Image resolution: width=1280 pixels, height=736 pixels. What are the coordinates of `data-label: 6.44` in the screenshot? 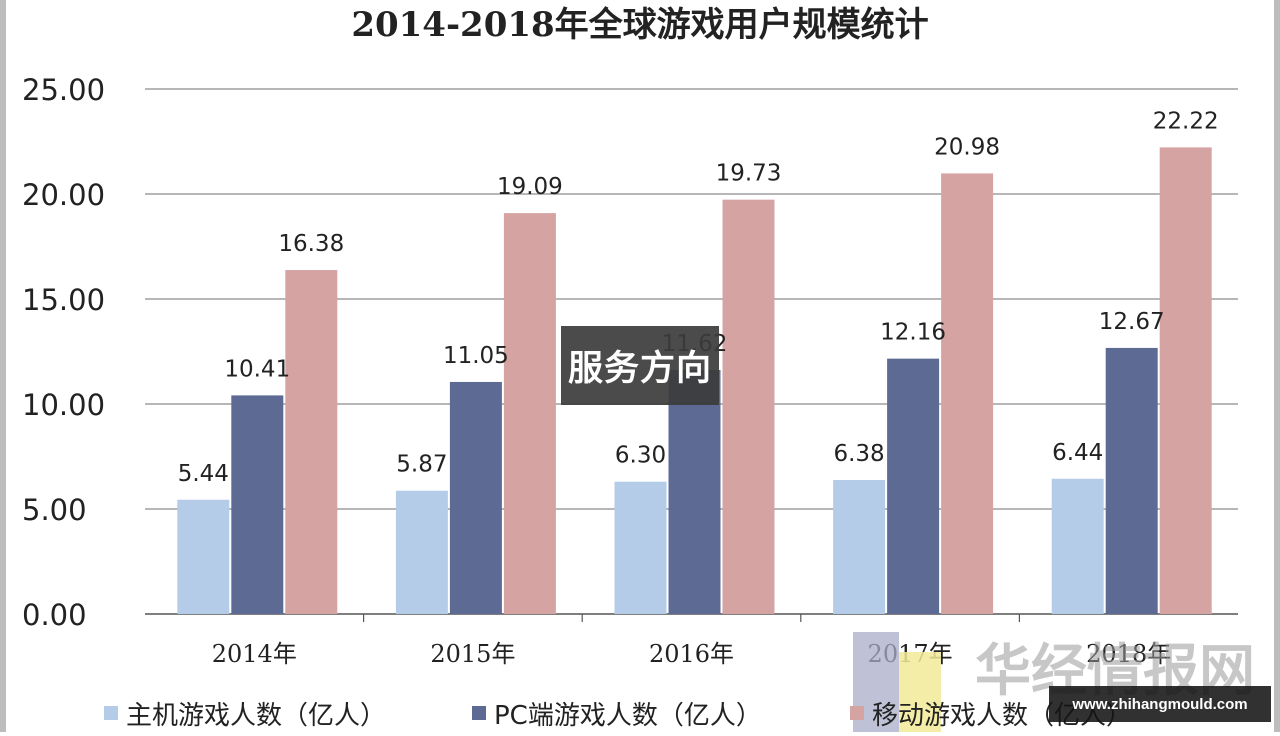 It's located at (1077, 453).